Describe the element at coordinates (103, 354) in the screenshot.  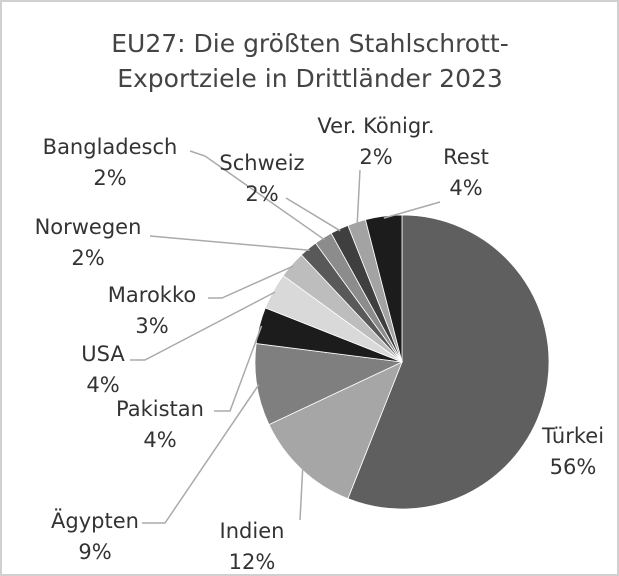
I see `slice-label: USA` at that location.